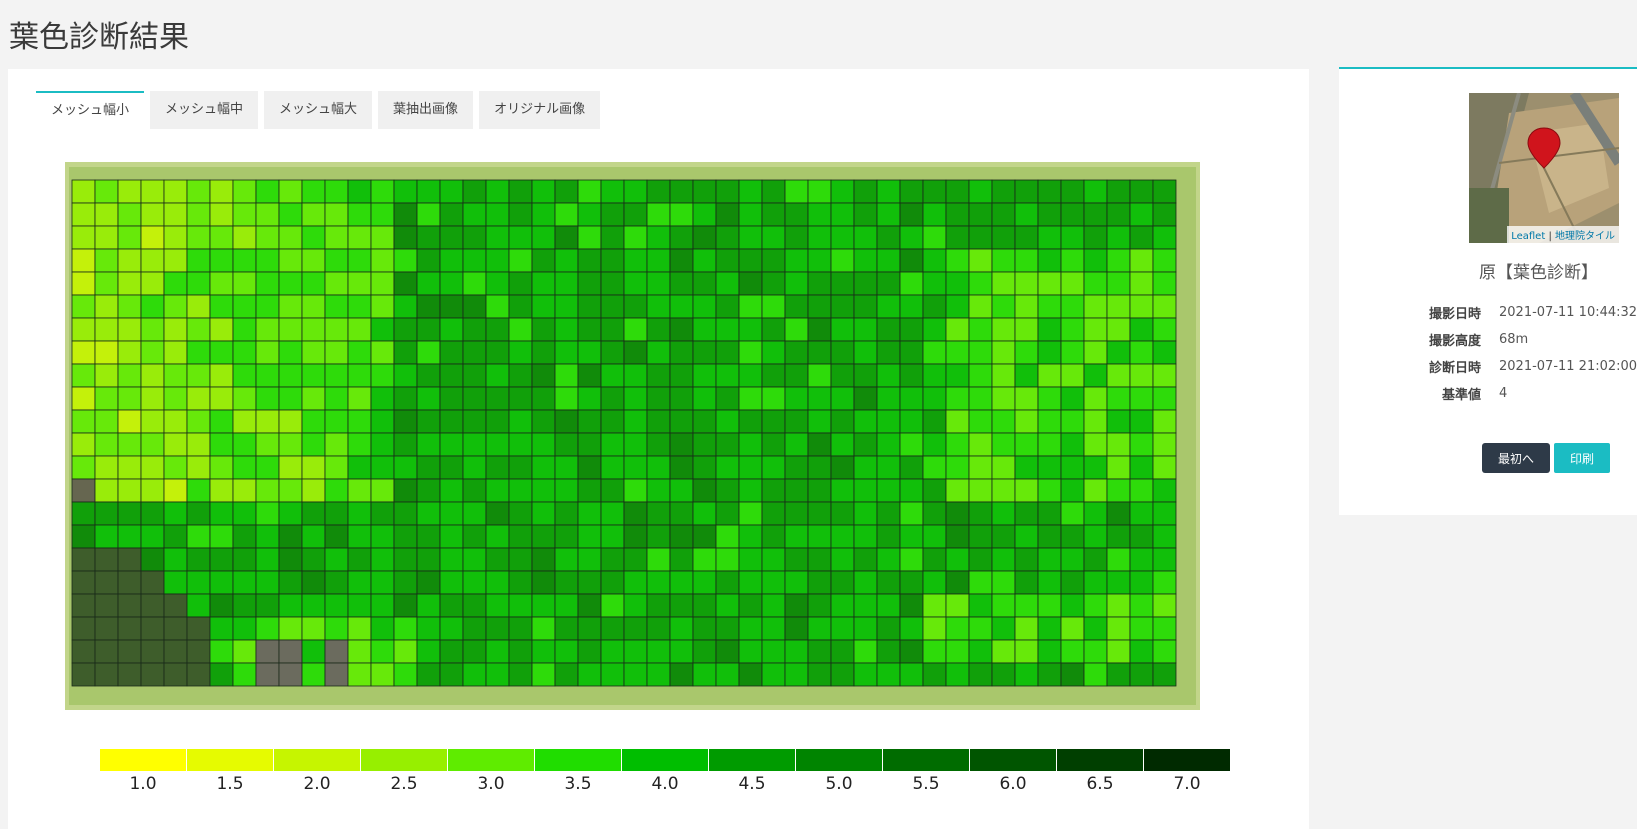  I want to click on location-map: Leaflet | 地理院タイル, so click(1544, 168).